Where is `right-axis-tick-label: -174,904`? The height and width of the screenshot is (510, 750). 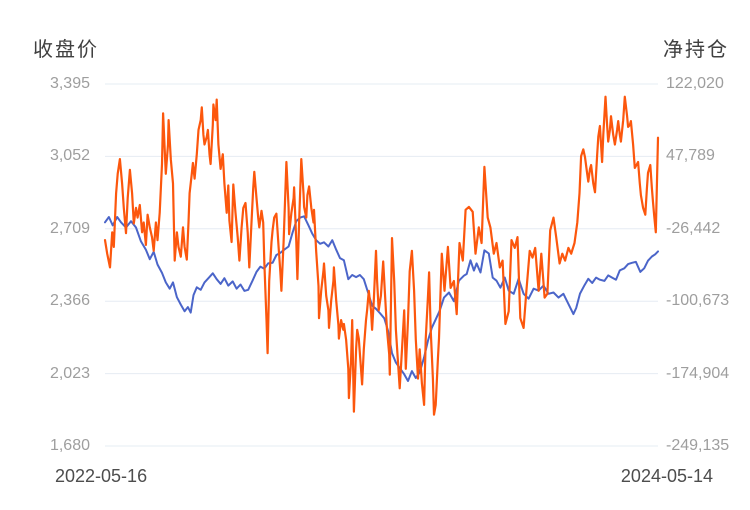 right-axis-tick-label: -174,904 is located at coordinates (698, 373).